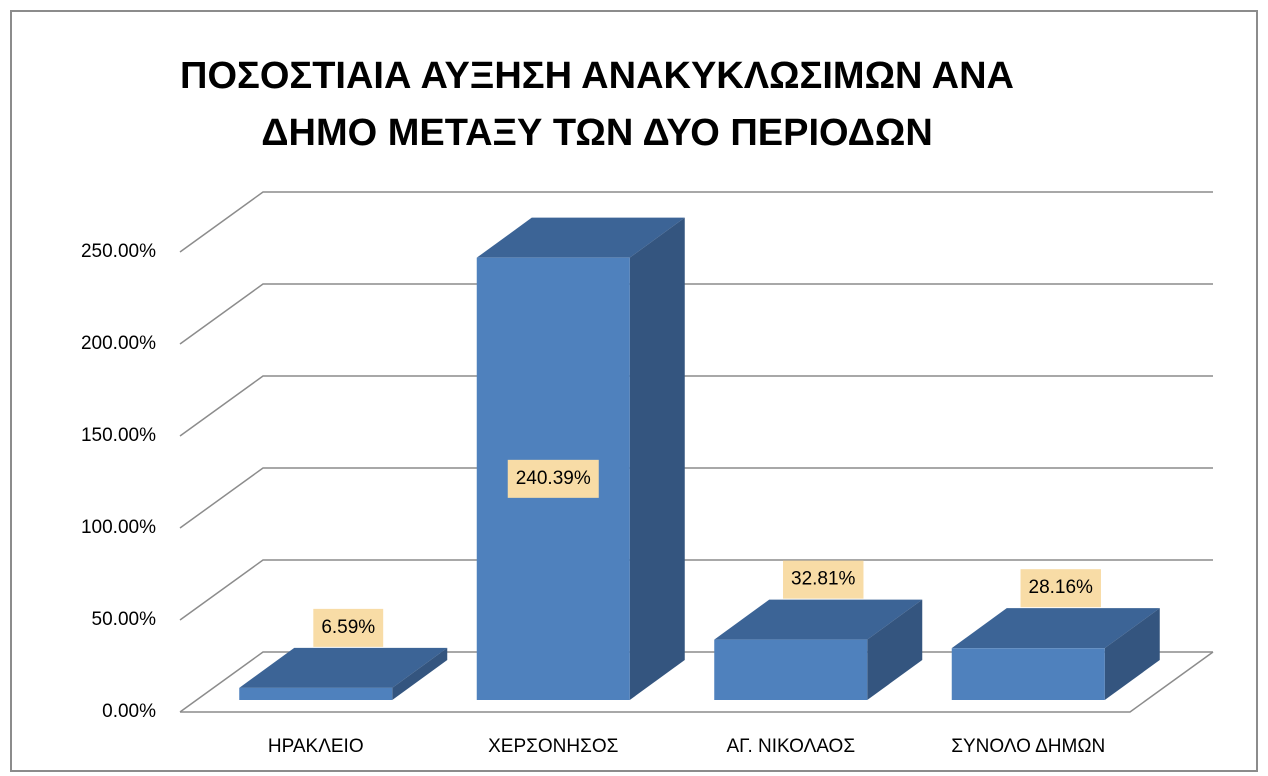 The image size is (1268, 776). Describe the element at coordinates (129, 711) in the screenshot. I see `y-tick-label: 0.00%` at that location.